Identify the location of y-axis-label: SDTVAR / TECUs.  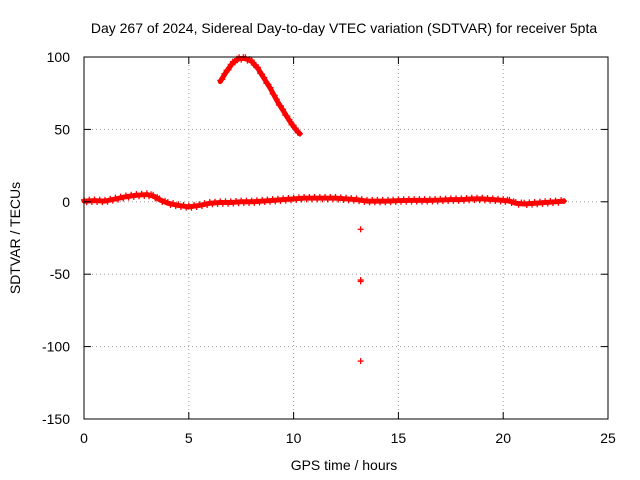
(15, 238).